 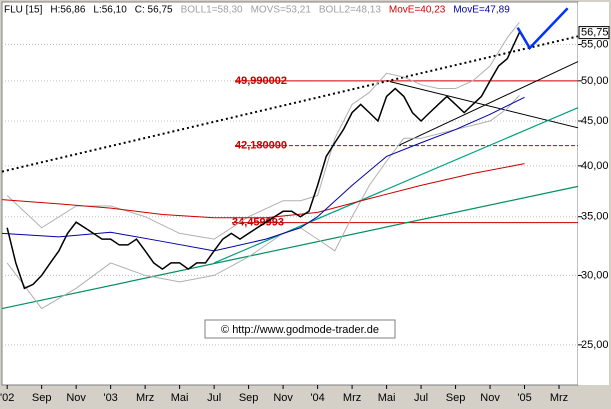 I want to click on horizontal-line-label: 49,990002, so click(x=261, y=81).